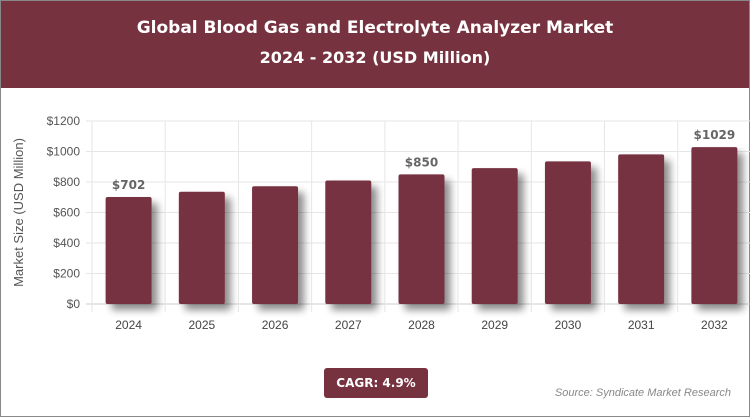 Image resolution: width=750 pixels, height=418 pixels. I want to click on x-tick-label: 2027, so click(348, 325).